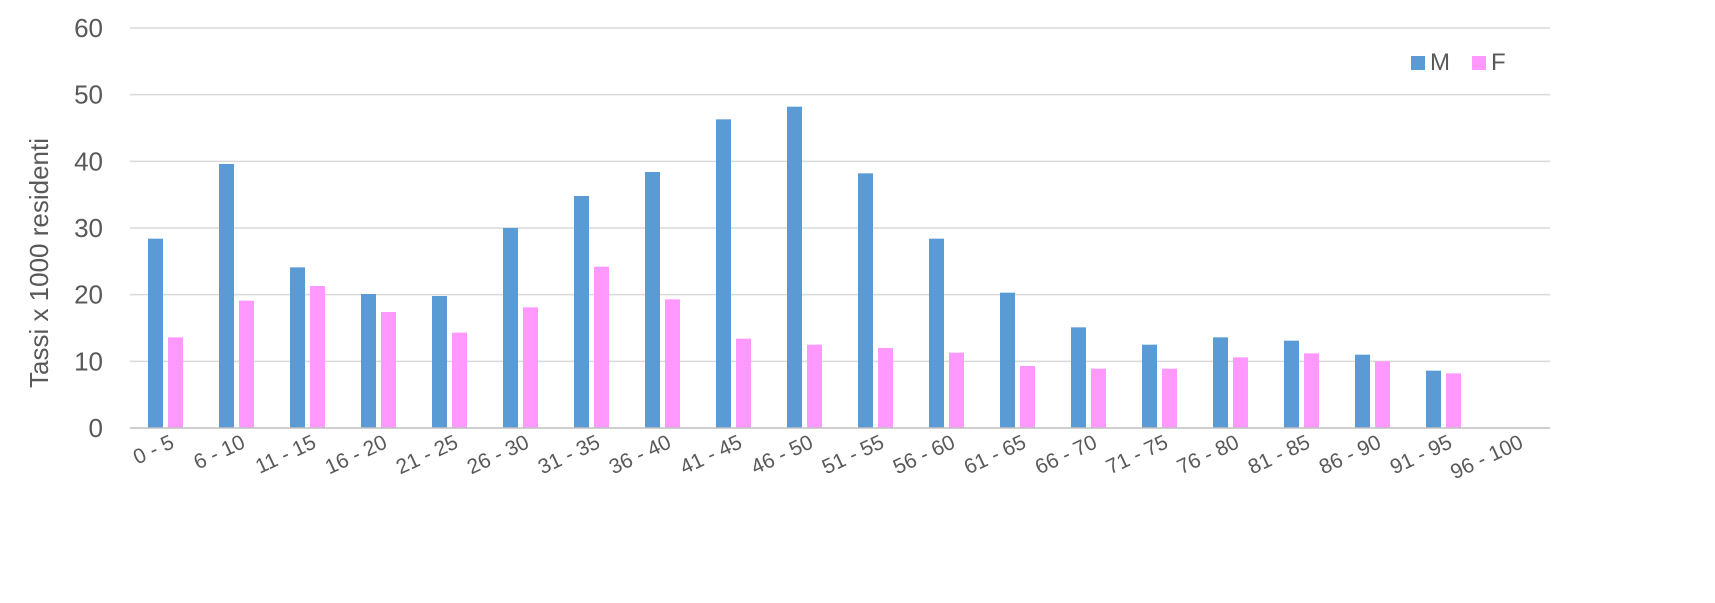 The height and width of the screenshot is (603, 1715). I want to click on x-category-label: 81 - 85, so click(1279, 455).